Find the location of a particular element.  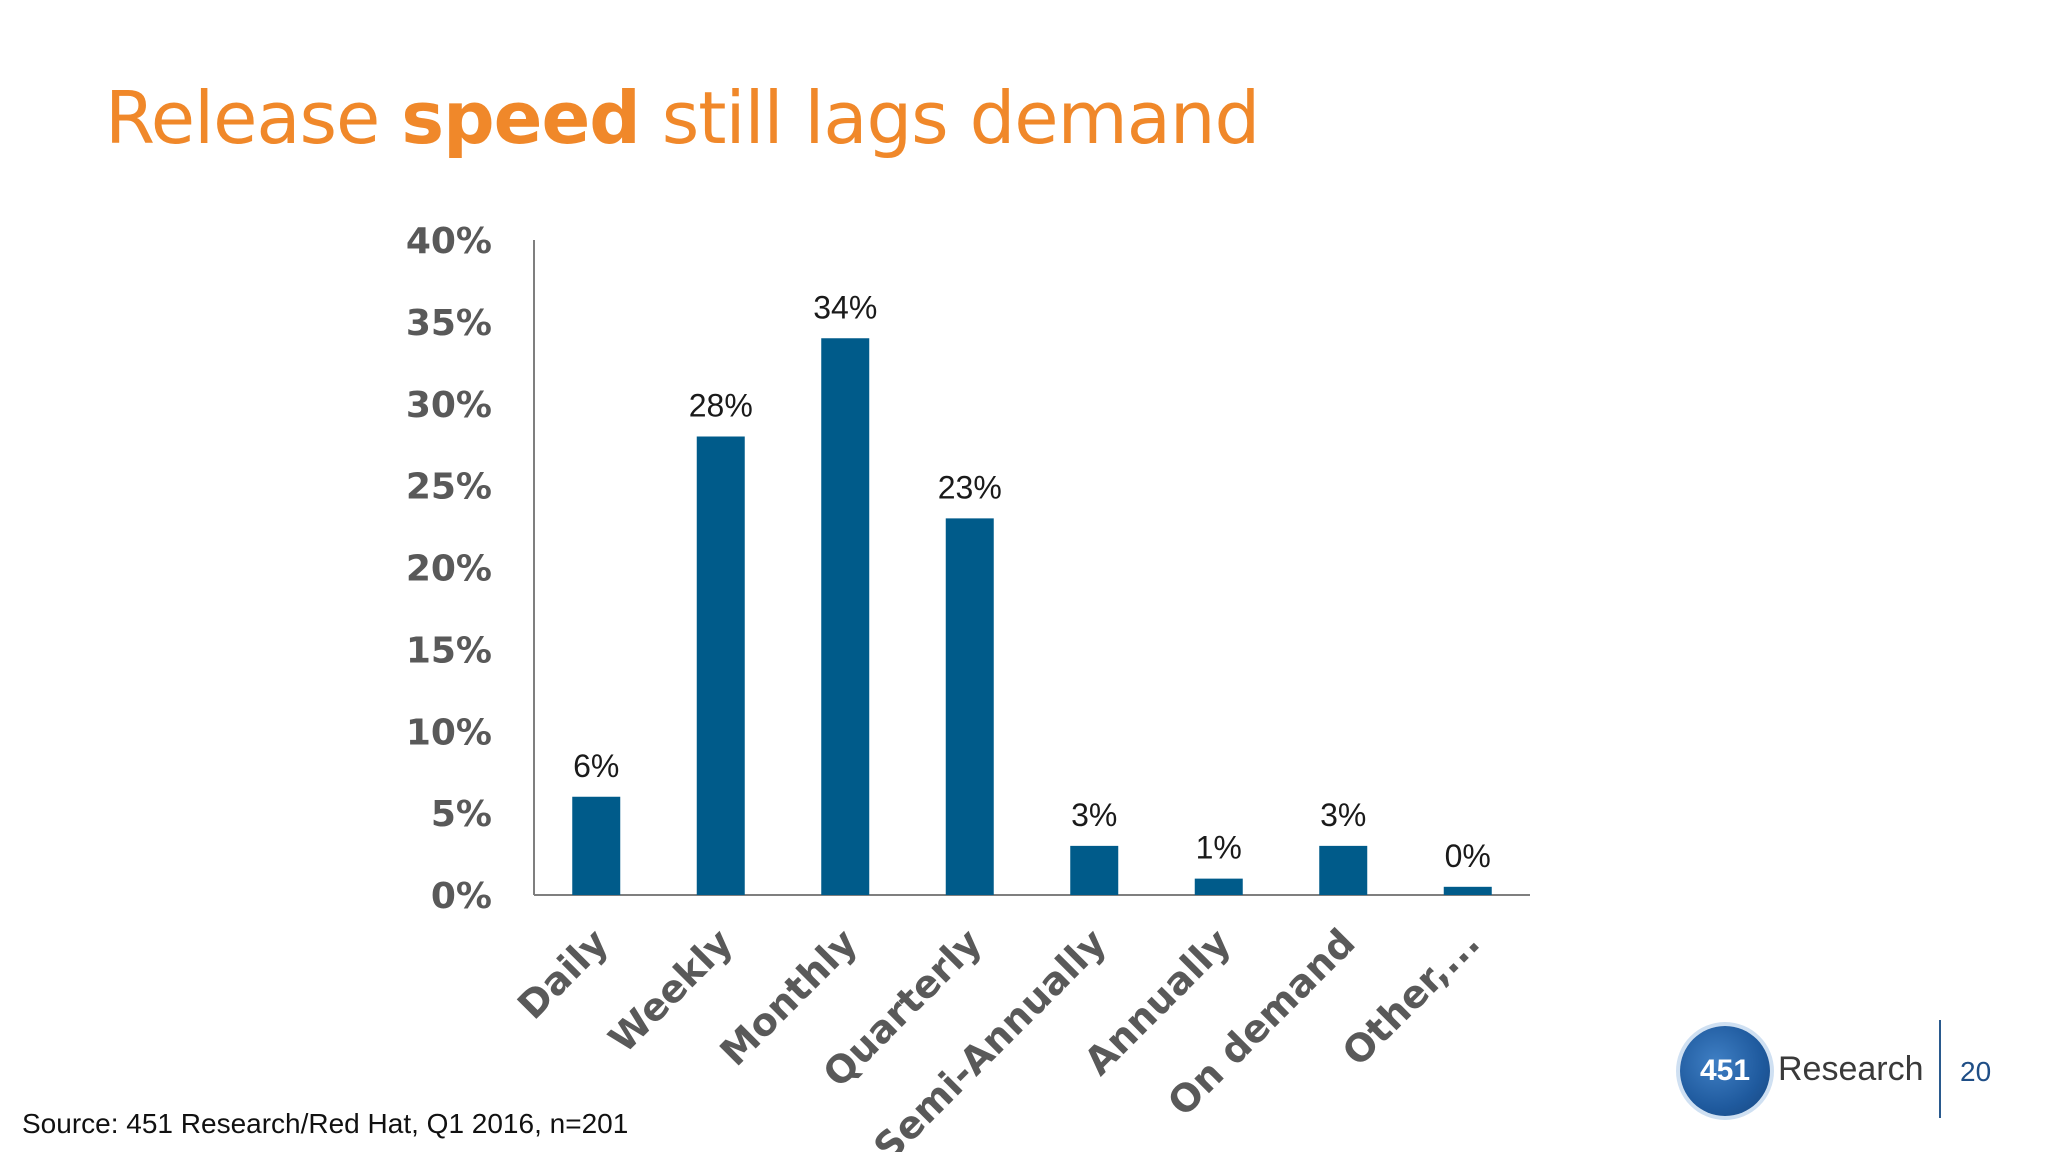

y-tick-label: 5% is located at coordinates (461, 814).